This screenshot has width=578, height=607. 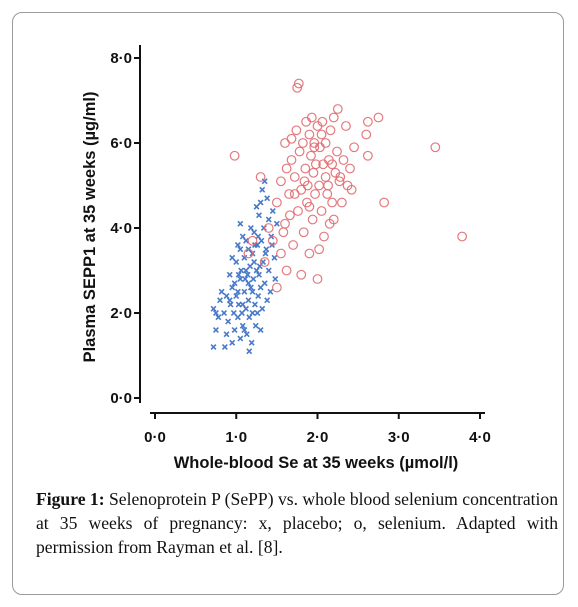 What do you see at coordinates (121, 228) in the screenshot?
I see `y-tick-label: 4·0` at bounding box center [121, 228].